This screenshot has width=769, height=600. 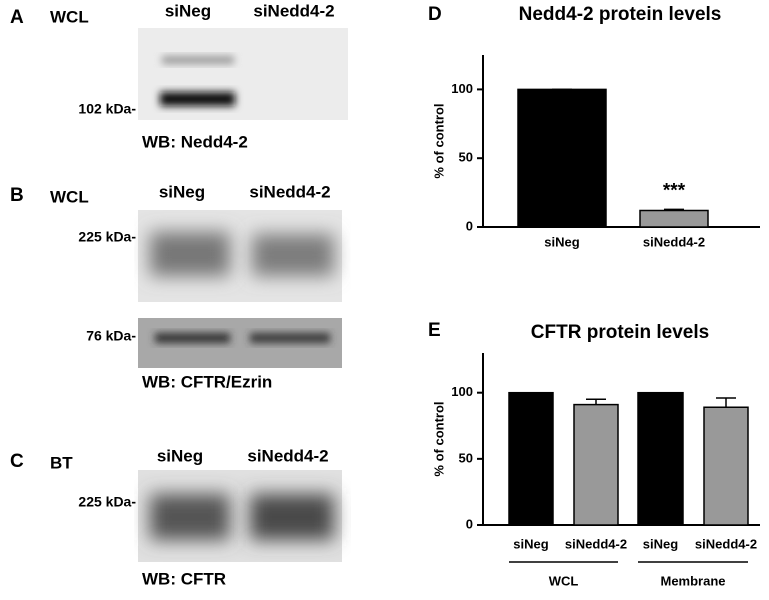 I want to click on sample-label: BT, so click(x=61, y=462).